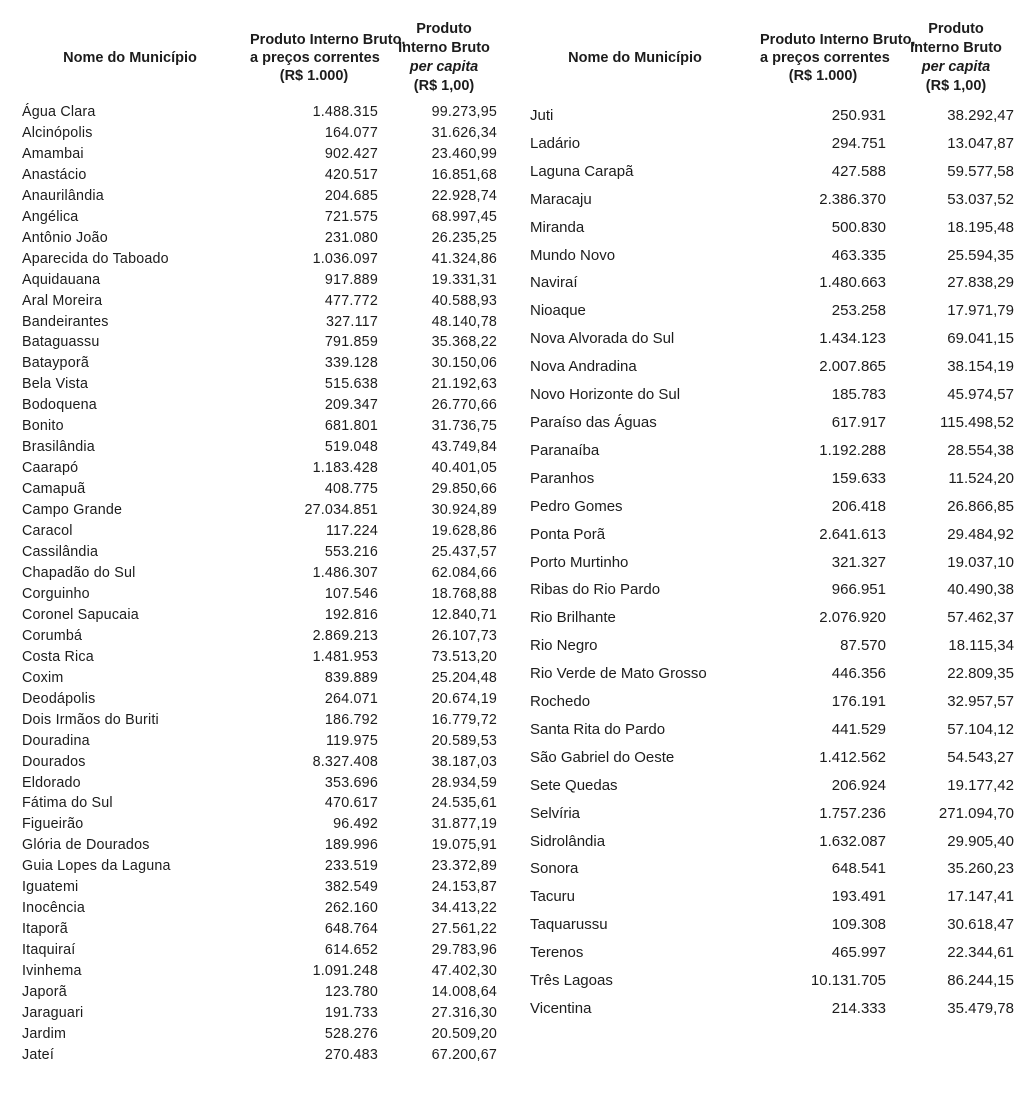 The image size is (1034, 1098). Describe the element at coordinates (255, 468) in the screenshot. I see `table-row: Caarapó 1.183.428 40.401,05` at that location.